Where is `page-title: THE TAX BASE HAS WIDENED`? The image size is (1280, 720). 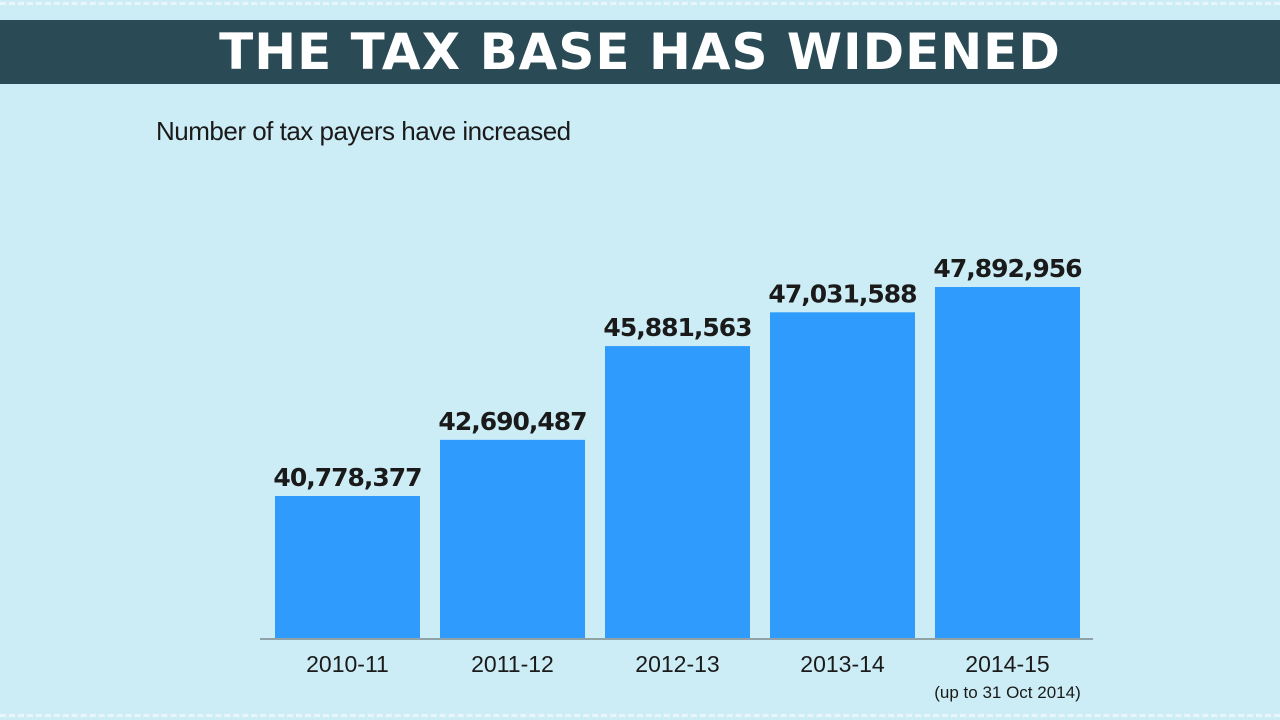
page-title: THE TAX BASE HAS WIDENED is located at coordinates (640, 52).